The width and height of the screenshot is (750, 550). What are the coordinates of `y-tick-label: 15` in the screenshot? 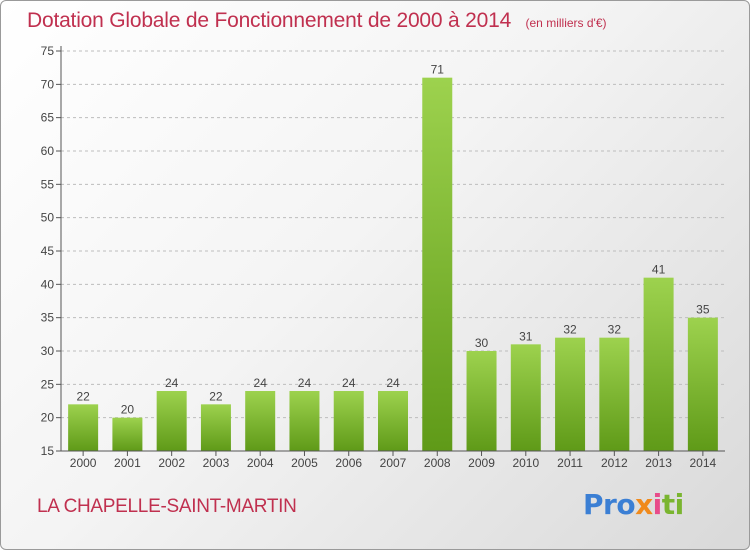 It's located at (48, 451).